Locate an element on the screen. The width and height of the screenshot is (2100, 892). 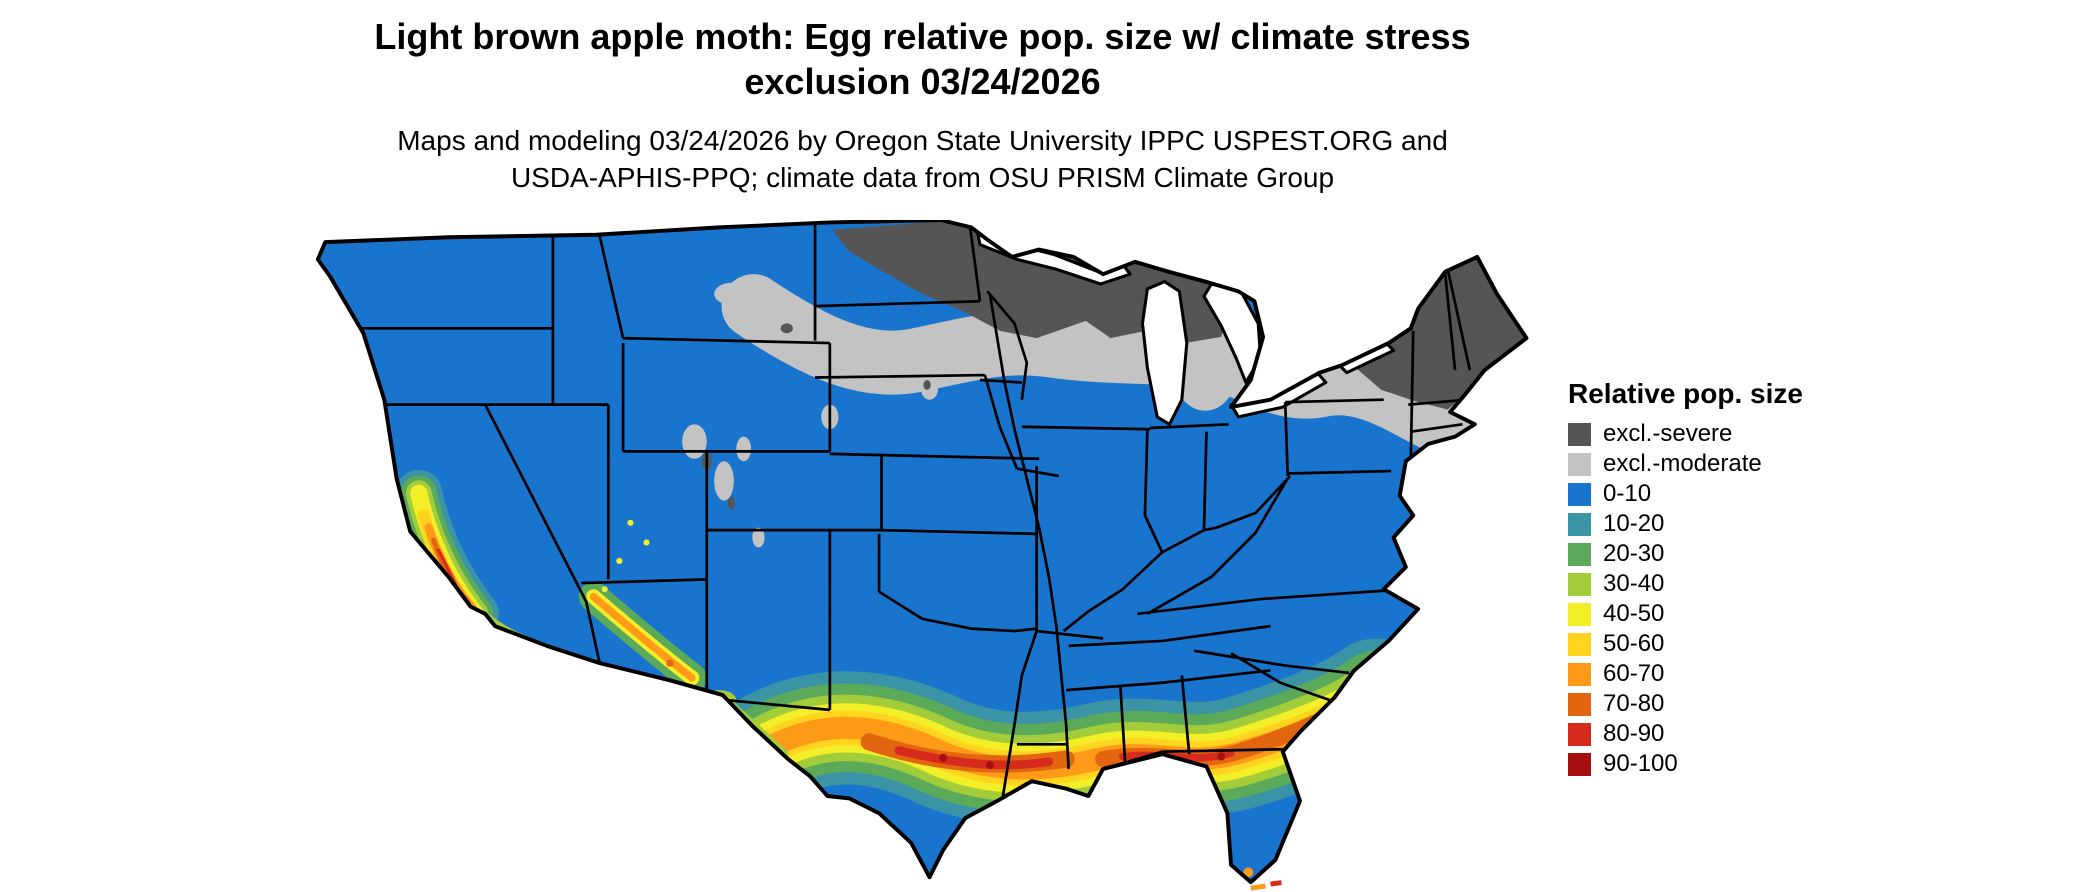
legend-item-c90: 90-100 is located at coordinates (1685, 764).